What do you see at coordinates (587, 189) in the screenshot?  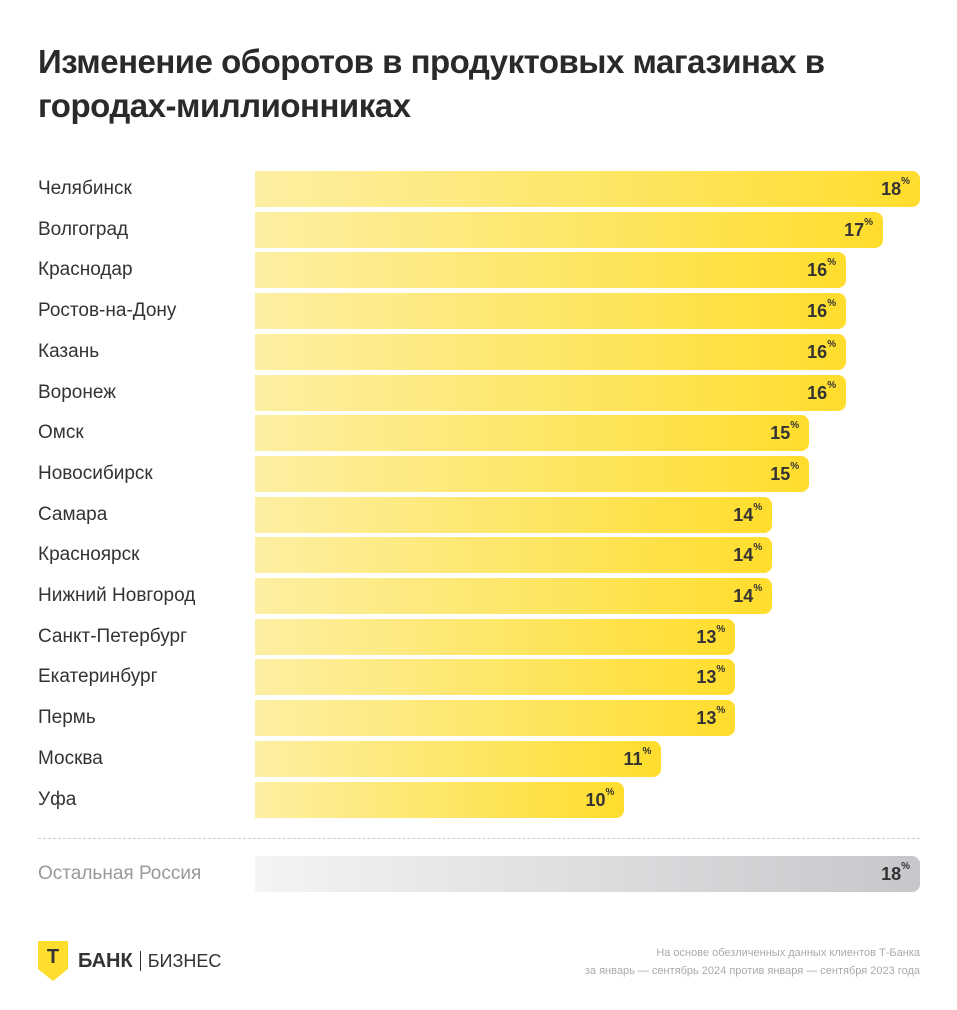 I see `bar: 18%` at bounding box center [587, 189].